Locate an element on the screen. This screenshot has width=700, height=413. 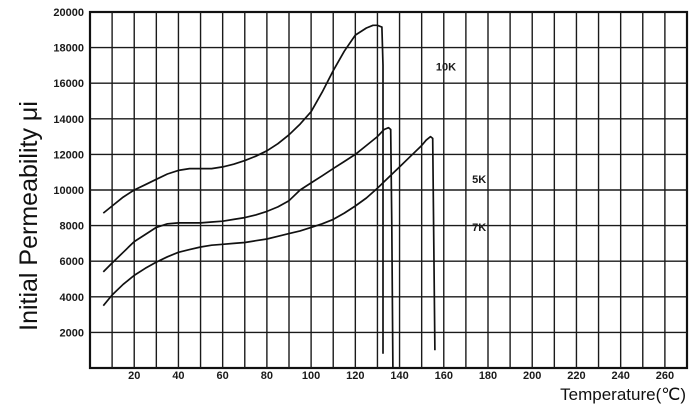
x-tick-label: 100 is located at coordinates (311, 376).